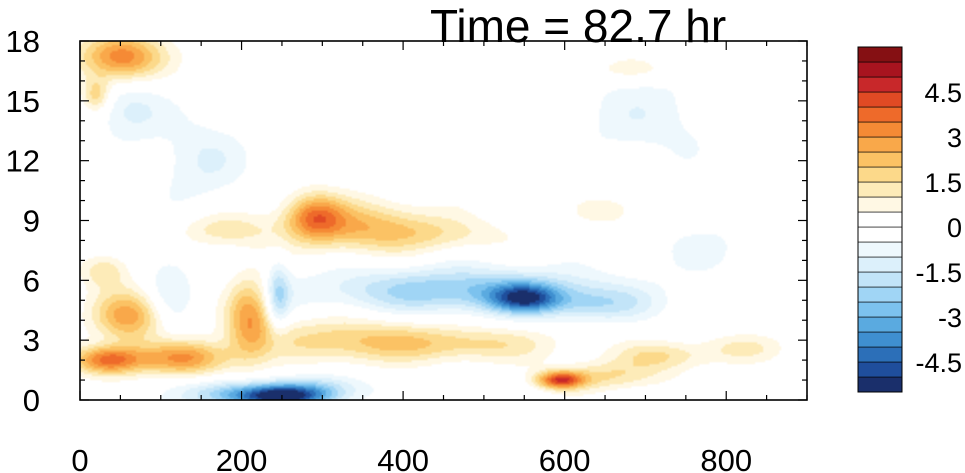 The width and height of the screenshot is (965, 473). I want to click on y-tick-label: 3, so click(31, 340).